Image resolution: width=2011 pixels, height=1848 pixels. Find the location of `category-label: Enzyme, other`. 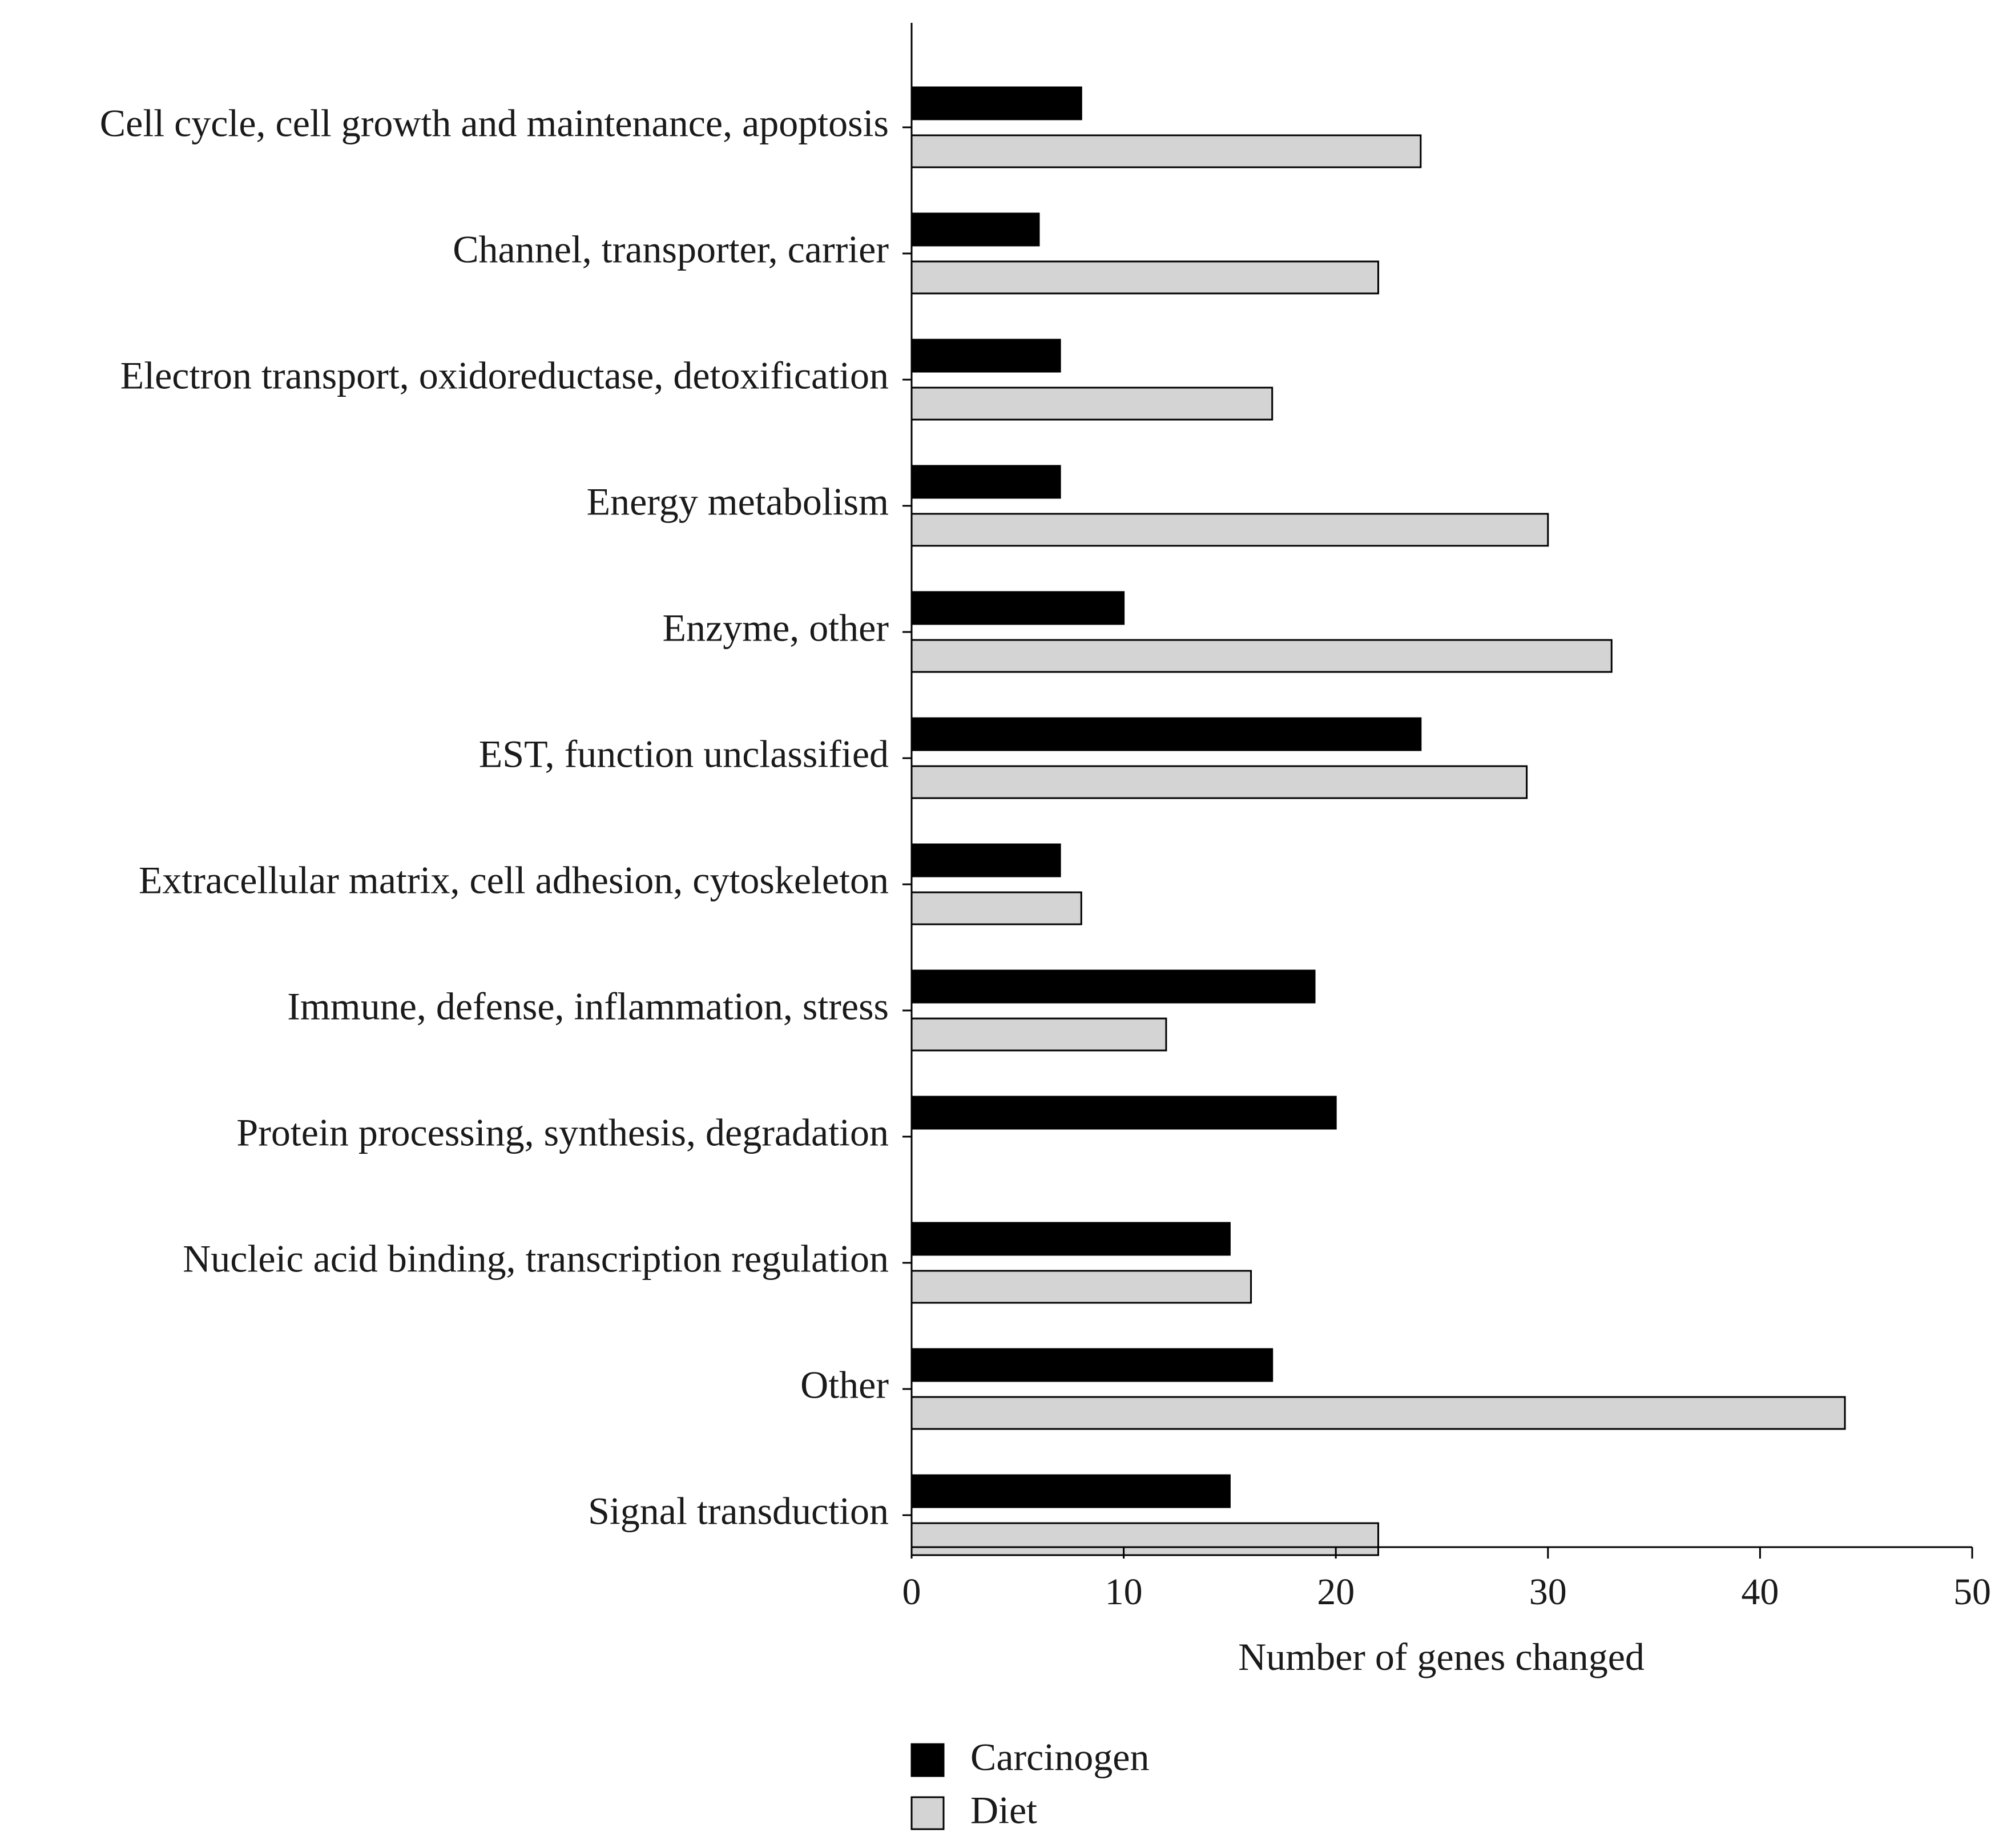

category-label: Enzyme, other is located at coordinates (775, 628).